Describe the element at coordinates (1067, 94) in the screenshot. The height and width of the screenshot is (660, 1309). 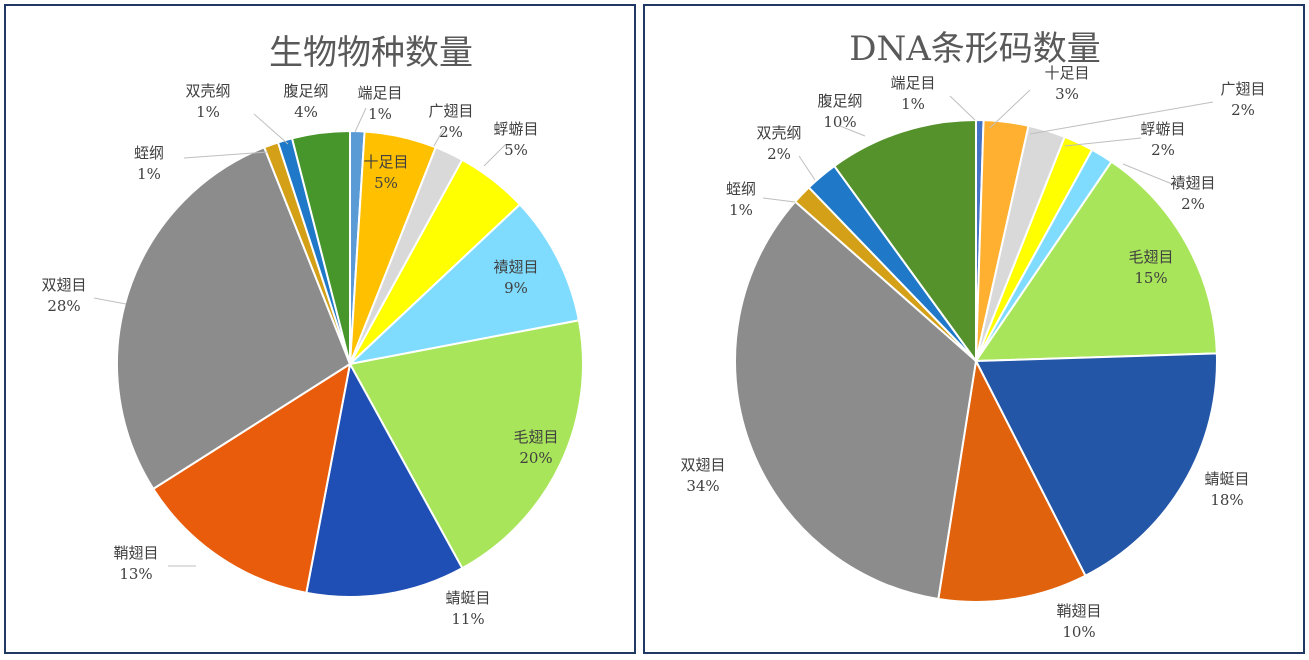
I see `slice-label-percent: 3%` at that location.